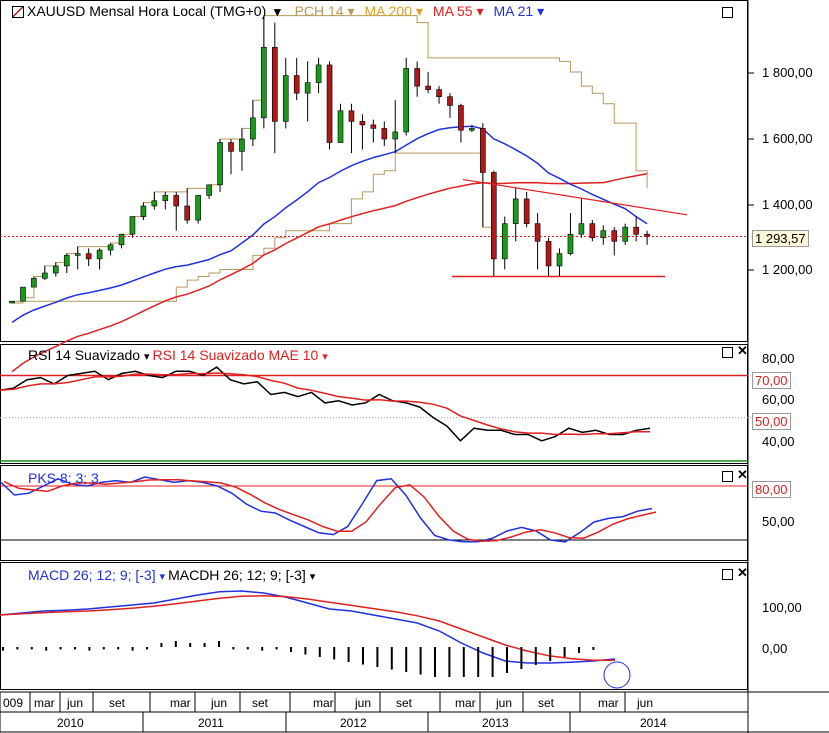 The image size is (829, 733). Describe the element at coordinates (782, 607) in the screenshot. I see `macd-tick: 100,00` at that location.